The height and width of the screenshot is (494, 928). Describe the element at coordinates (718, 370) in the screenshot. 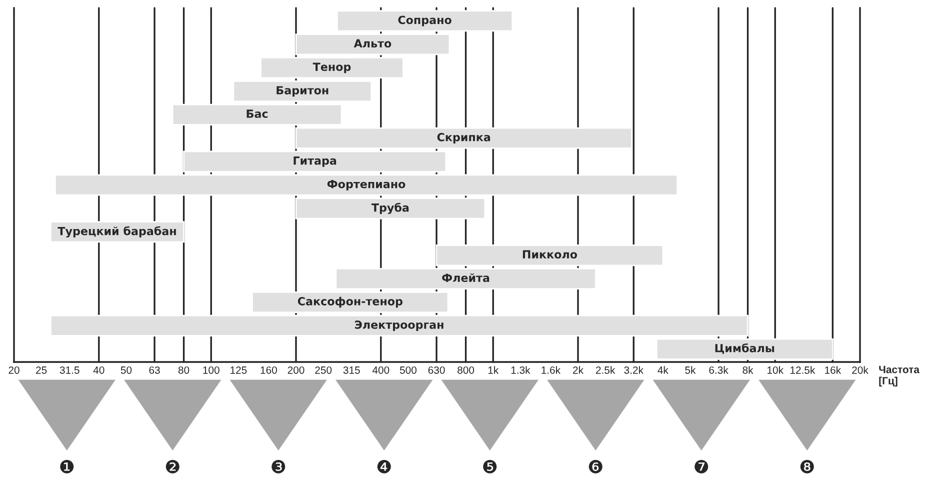

I see `x-tick-label: 6.3k` at that location.